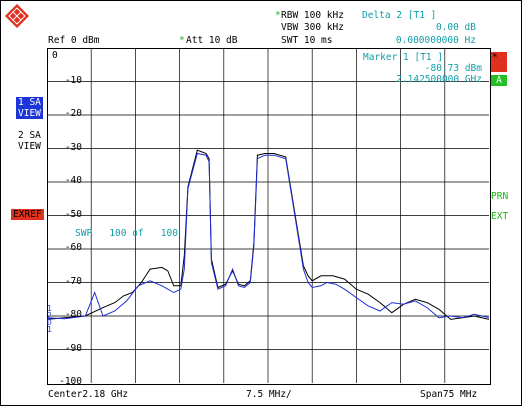 This screenshot has height=406, width=522. I want to click on ref-level: Ref 0 dBm, so click(74, 40).